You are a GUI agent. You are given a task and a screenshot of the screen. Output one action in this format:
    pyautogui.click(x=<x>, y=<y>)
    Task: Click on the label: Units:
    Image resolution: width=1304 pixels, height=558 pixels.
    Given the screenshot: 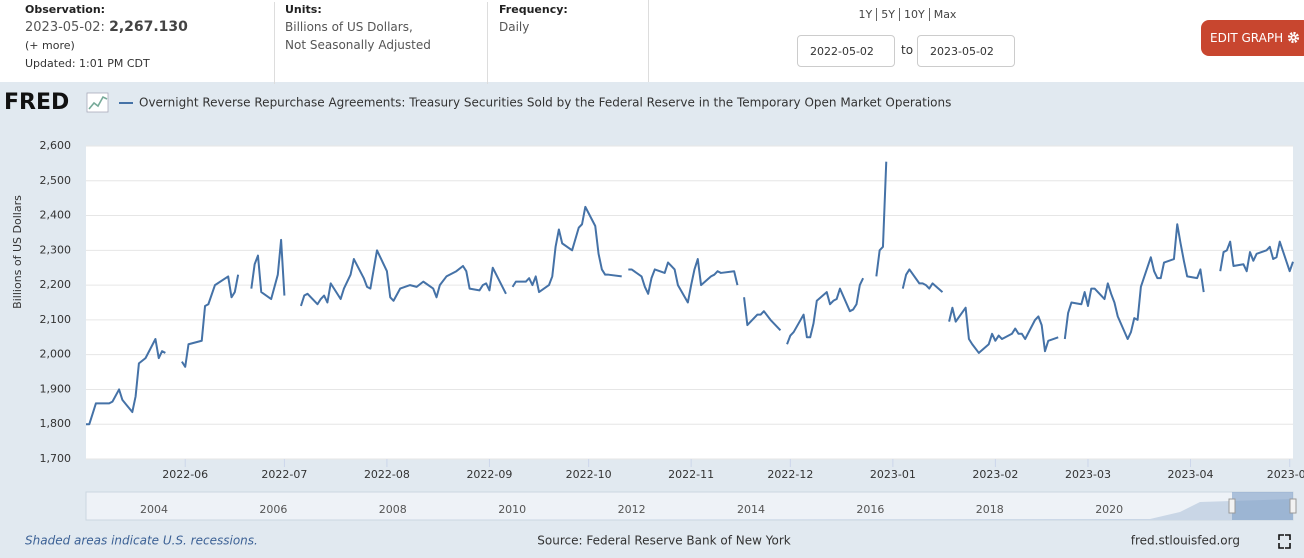 What is the action you would take?
    pyautogui.click(x=303, y=9)
    